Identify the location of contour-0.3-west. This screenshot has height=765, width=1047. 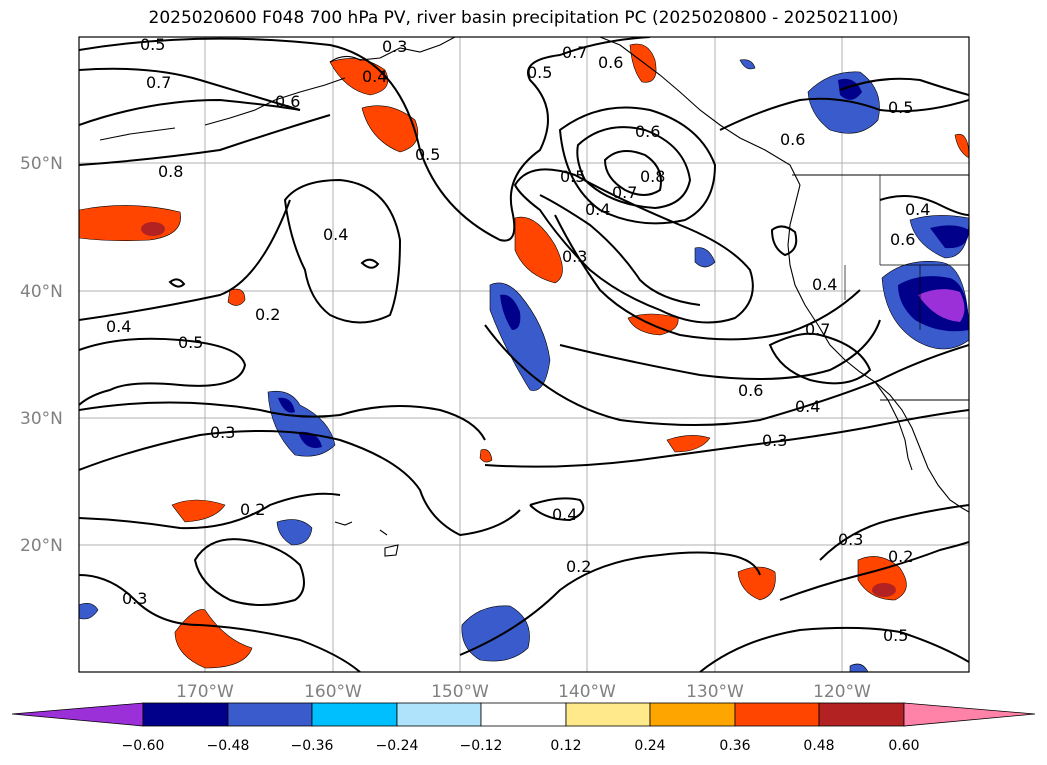
(282, 421).